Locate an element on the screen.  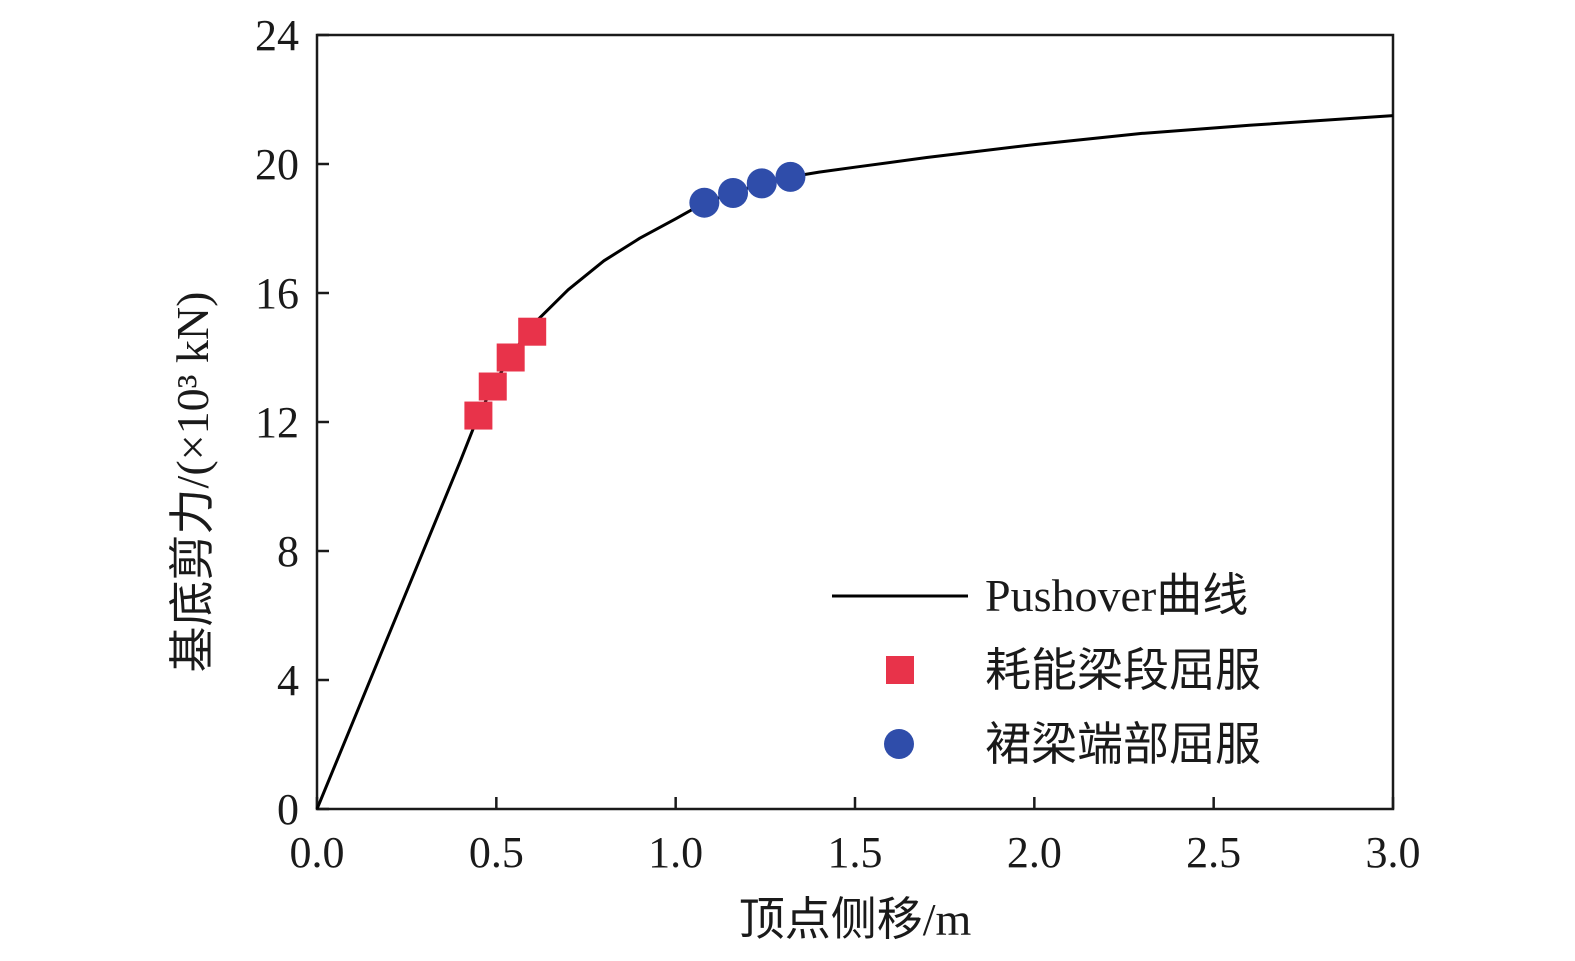
x-tick-label: 0.5 is located at coordinates (496, 852).